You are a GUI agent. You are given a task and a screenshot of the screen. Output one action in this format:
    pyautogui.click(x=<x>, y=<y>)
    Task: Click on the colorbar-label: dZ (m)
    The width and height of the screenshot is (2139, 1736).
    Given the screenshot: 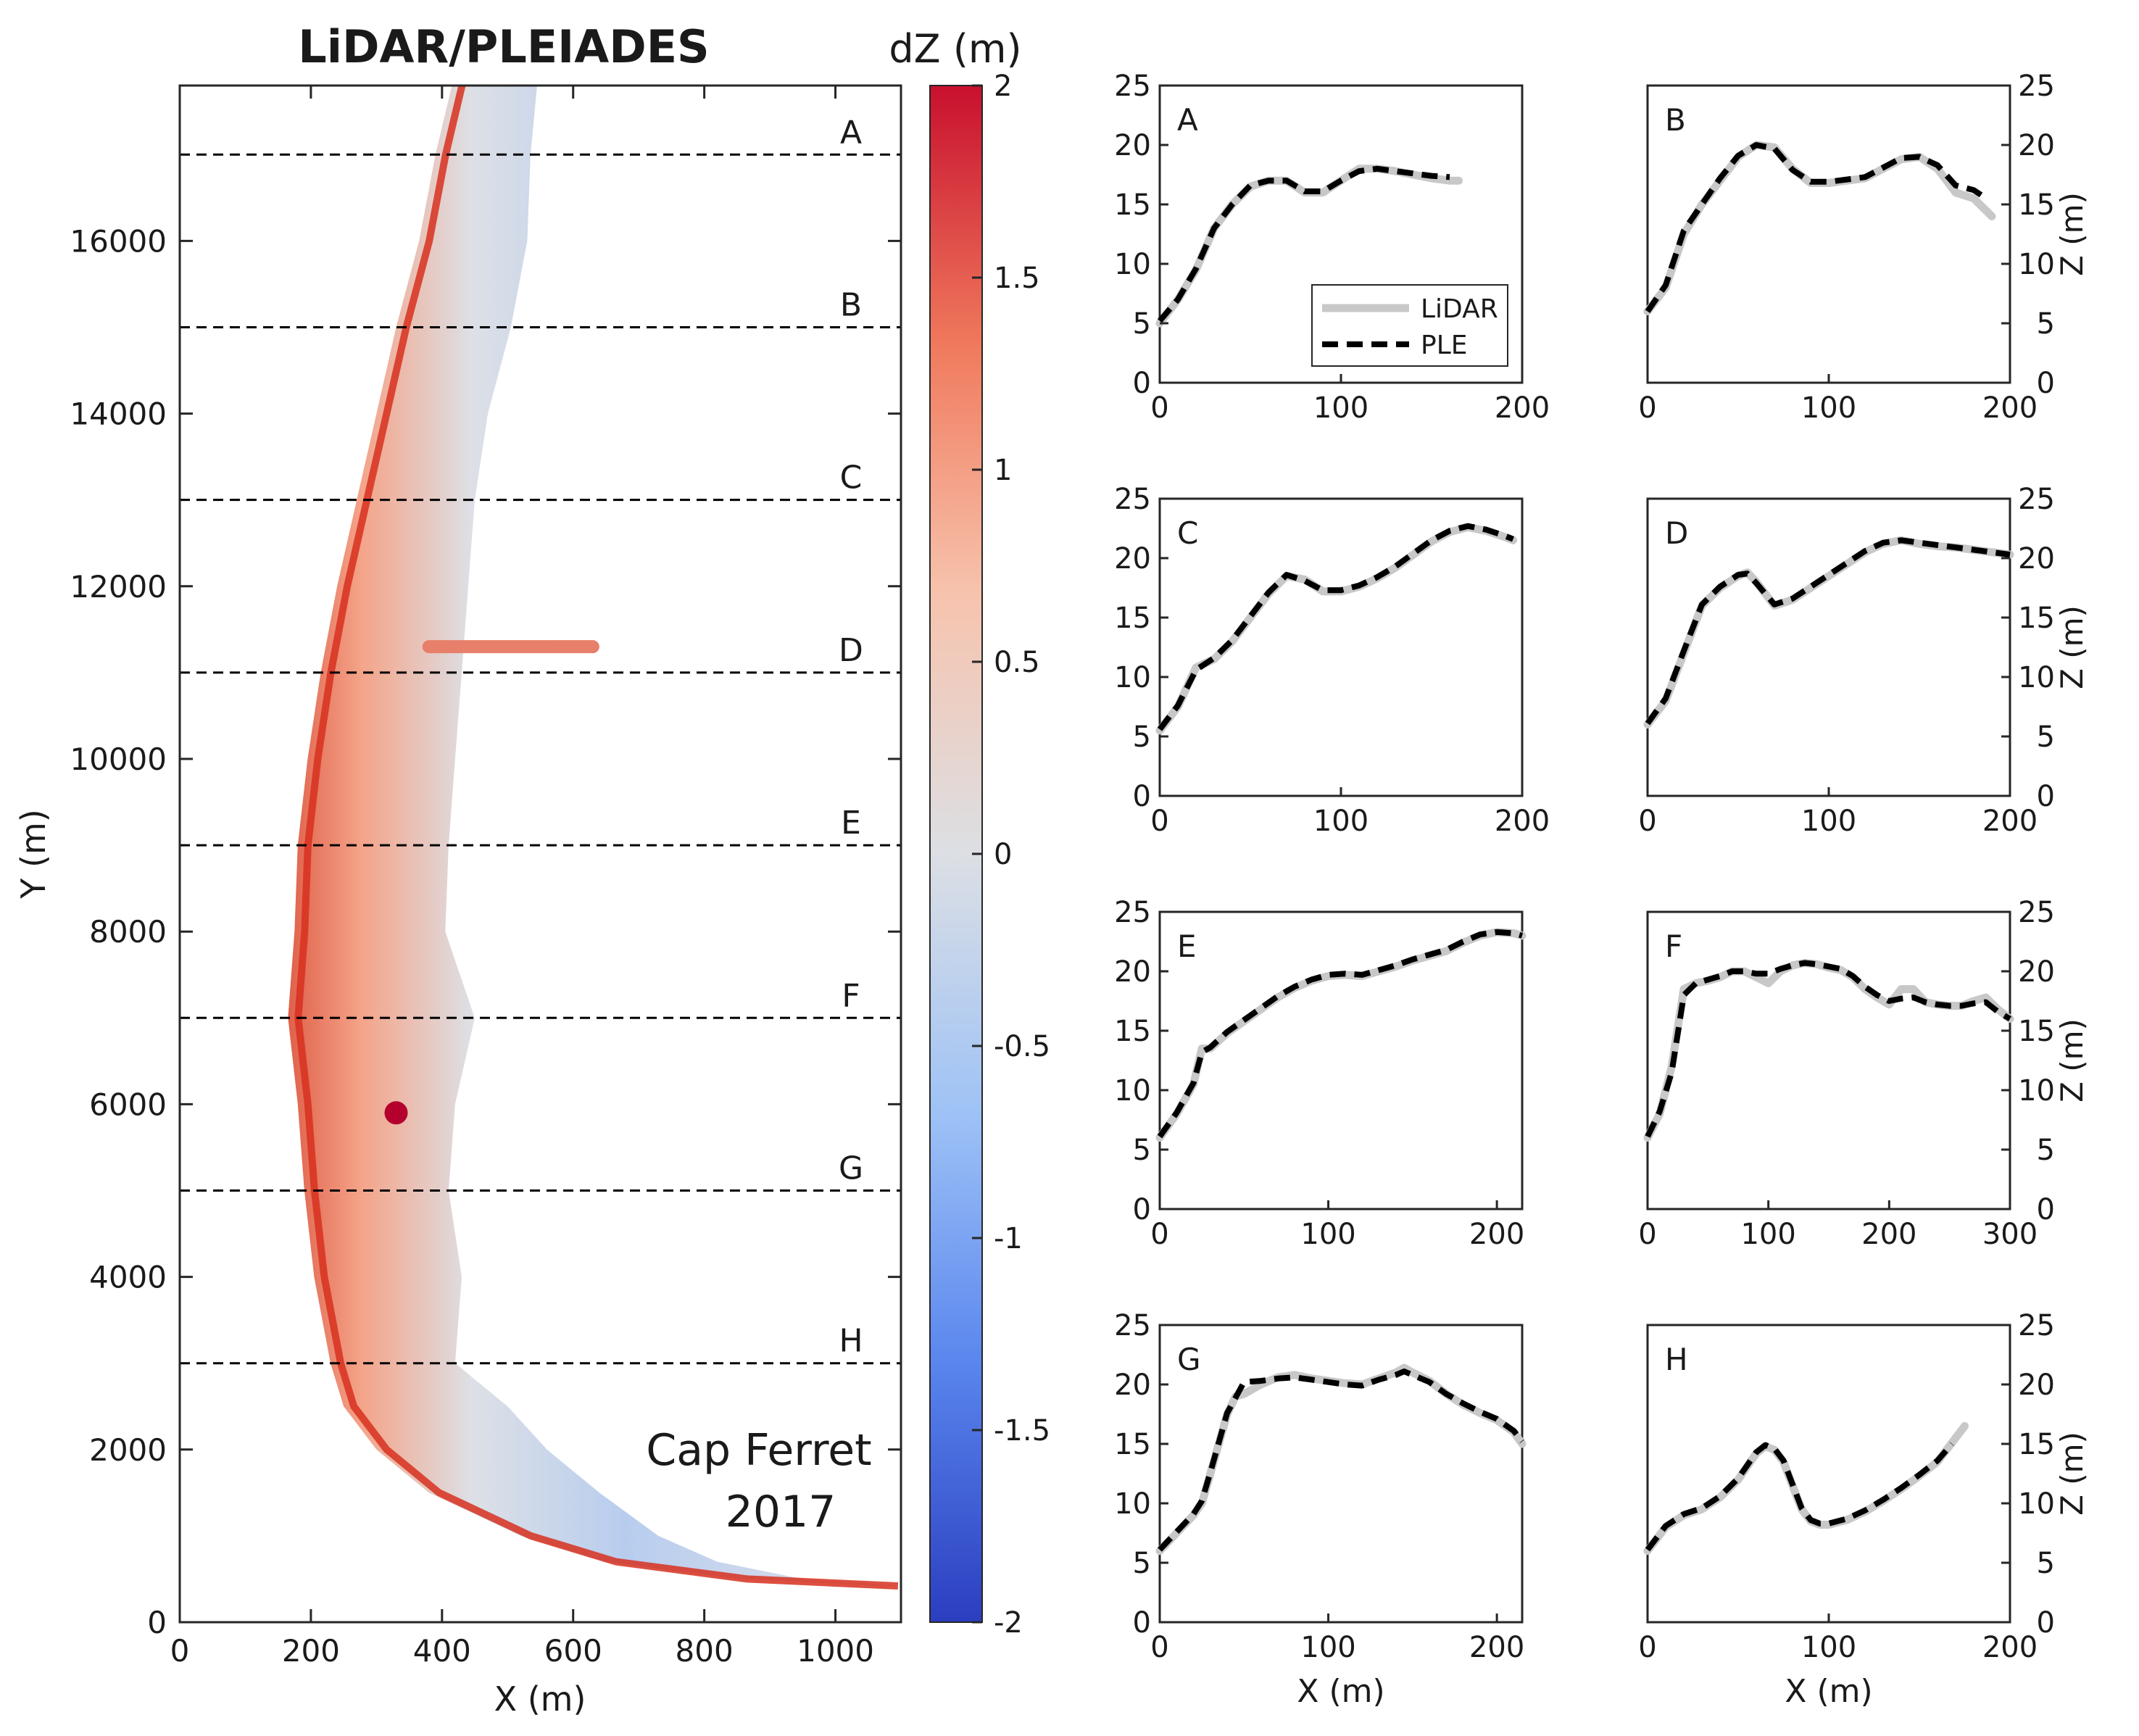 What is the action you would take?
    pyautogui.click(x=955, y=49)
    